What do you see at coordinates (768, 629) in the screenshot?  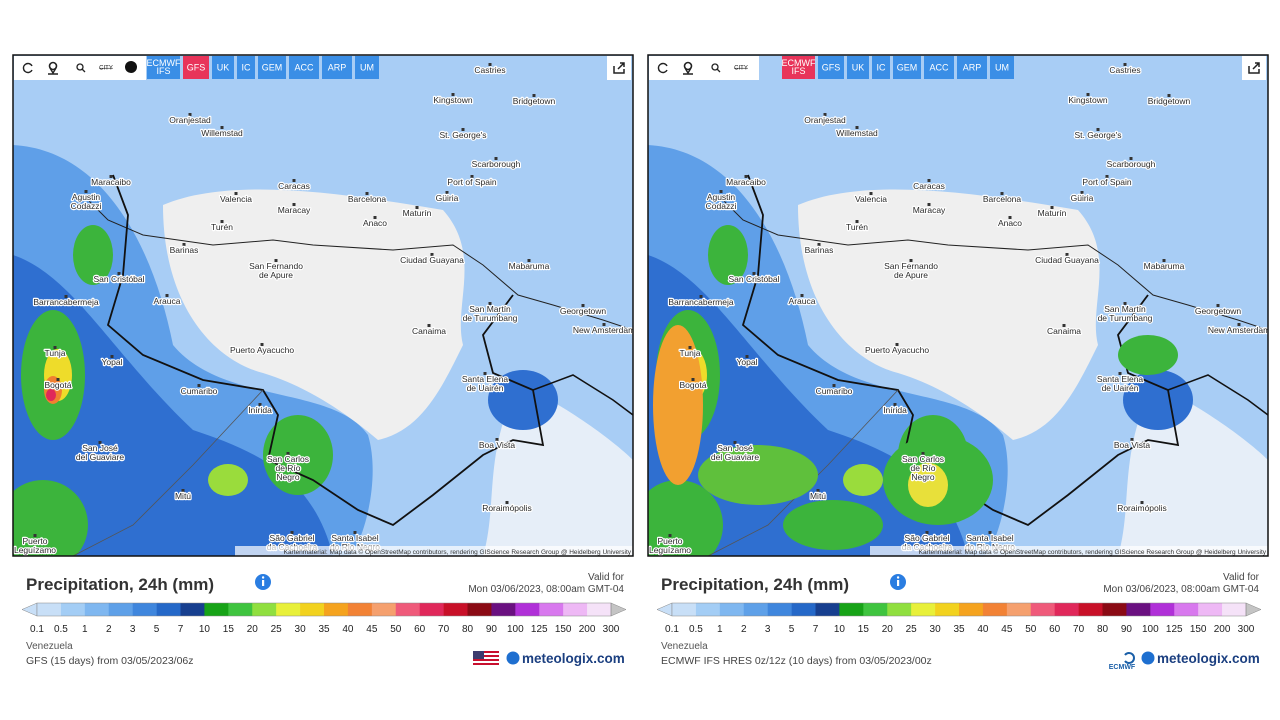 I see `legend-tick-label: 3` at bounding box center [768, 629].